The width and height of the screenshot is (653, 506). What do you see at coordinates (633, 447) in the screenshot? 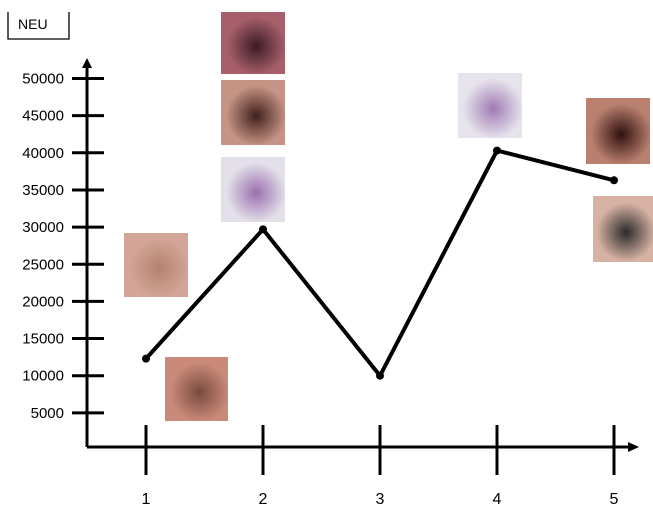
I see `x-axis-arrow` at bounding box center [633, 447].